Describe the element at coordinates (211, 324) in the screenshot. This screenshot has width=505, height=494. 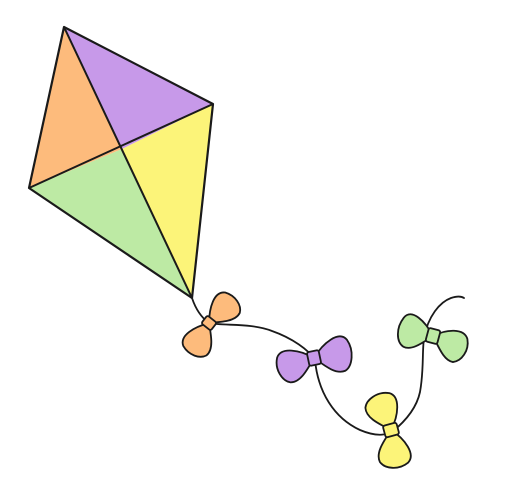
I see `tail-bow-orange` at that location.